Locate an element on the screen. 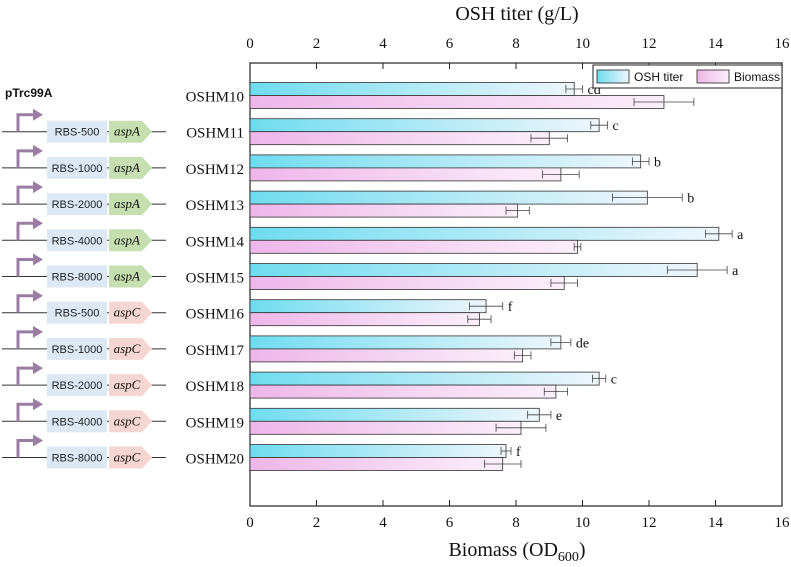 Image resolution: width=791 pixels, height=567 pixels. bottom-axis-tick-label: 6 is located at coordinates (450, 523).